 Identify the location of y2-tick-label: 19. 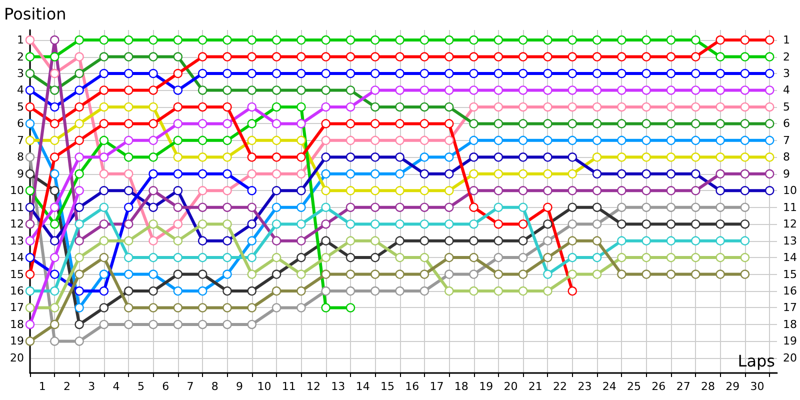
(790, 341).